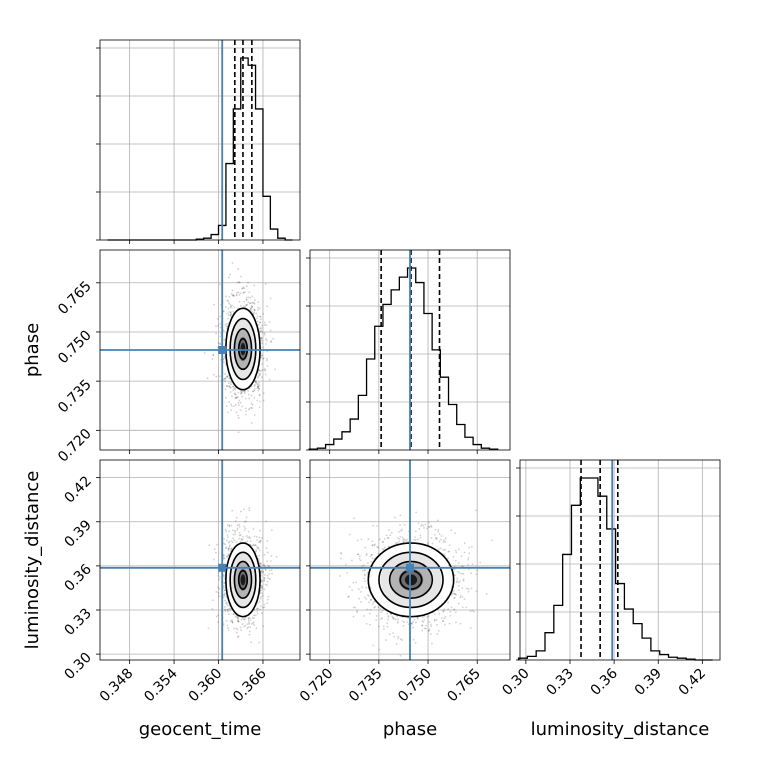 Image resolution: width=760 pixels, height=760 pixels. What do you see at coordinates (77, 622) in the screenshot?
I see `y-tick-label: 0.33` at bounding box center [77, 622].